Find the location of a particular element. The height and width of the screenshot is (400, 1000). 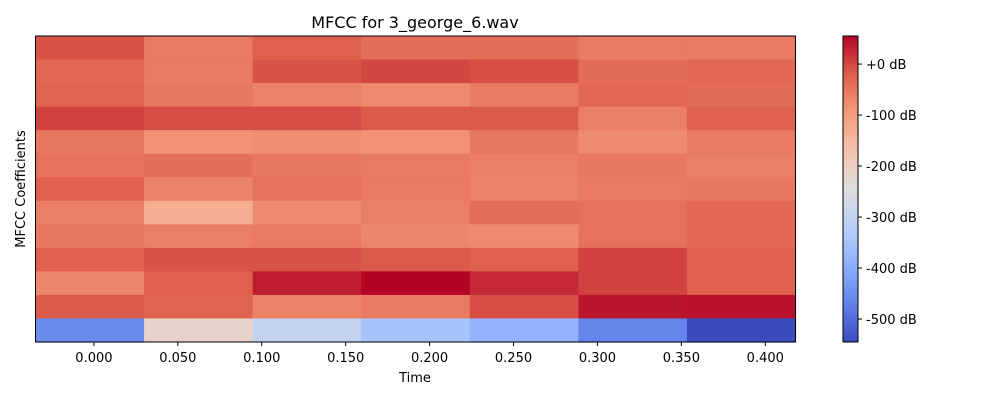

y-axis-label: MFCC Coefficients is located at coordinates (21, 189).